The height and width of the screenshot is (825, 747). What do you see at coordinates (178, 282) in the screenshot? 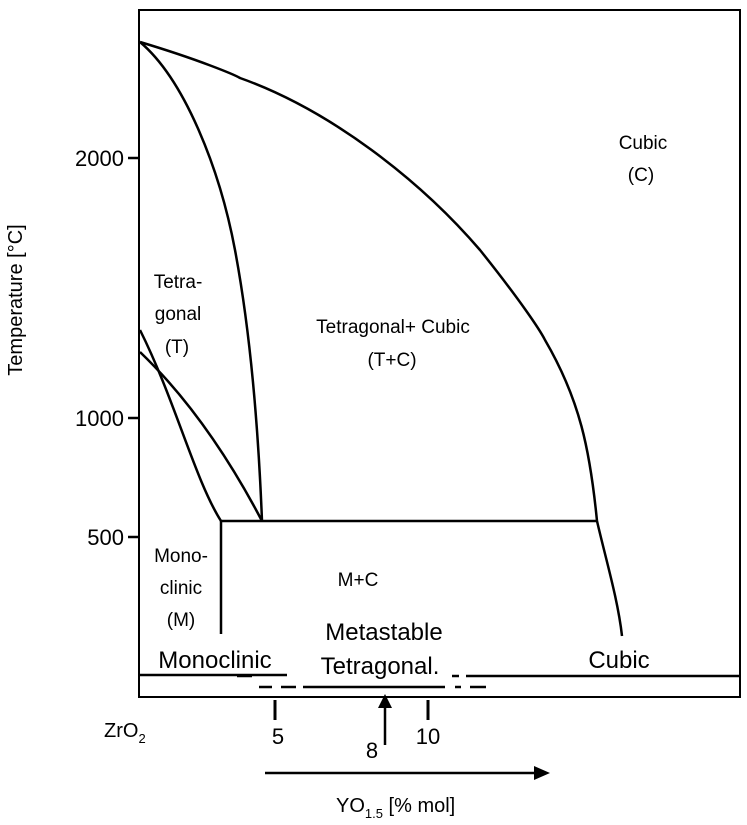
I see `region-tetragonal-line1: Tetra-` at bounding box center [178, 282].